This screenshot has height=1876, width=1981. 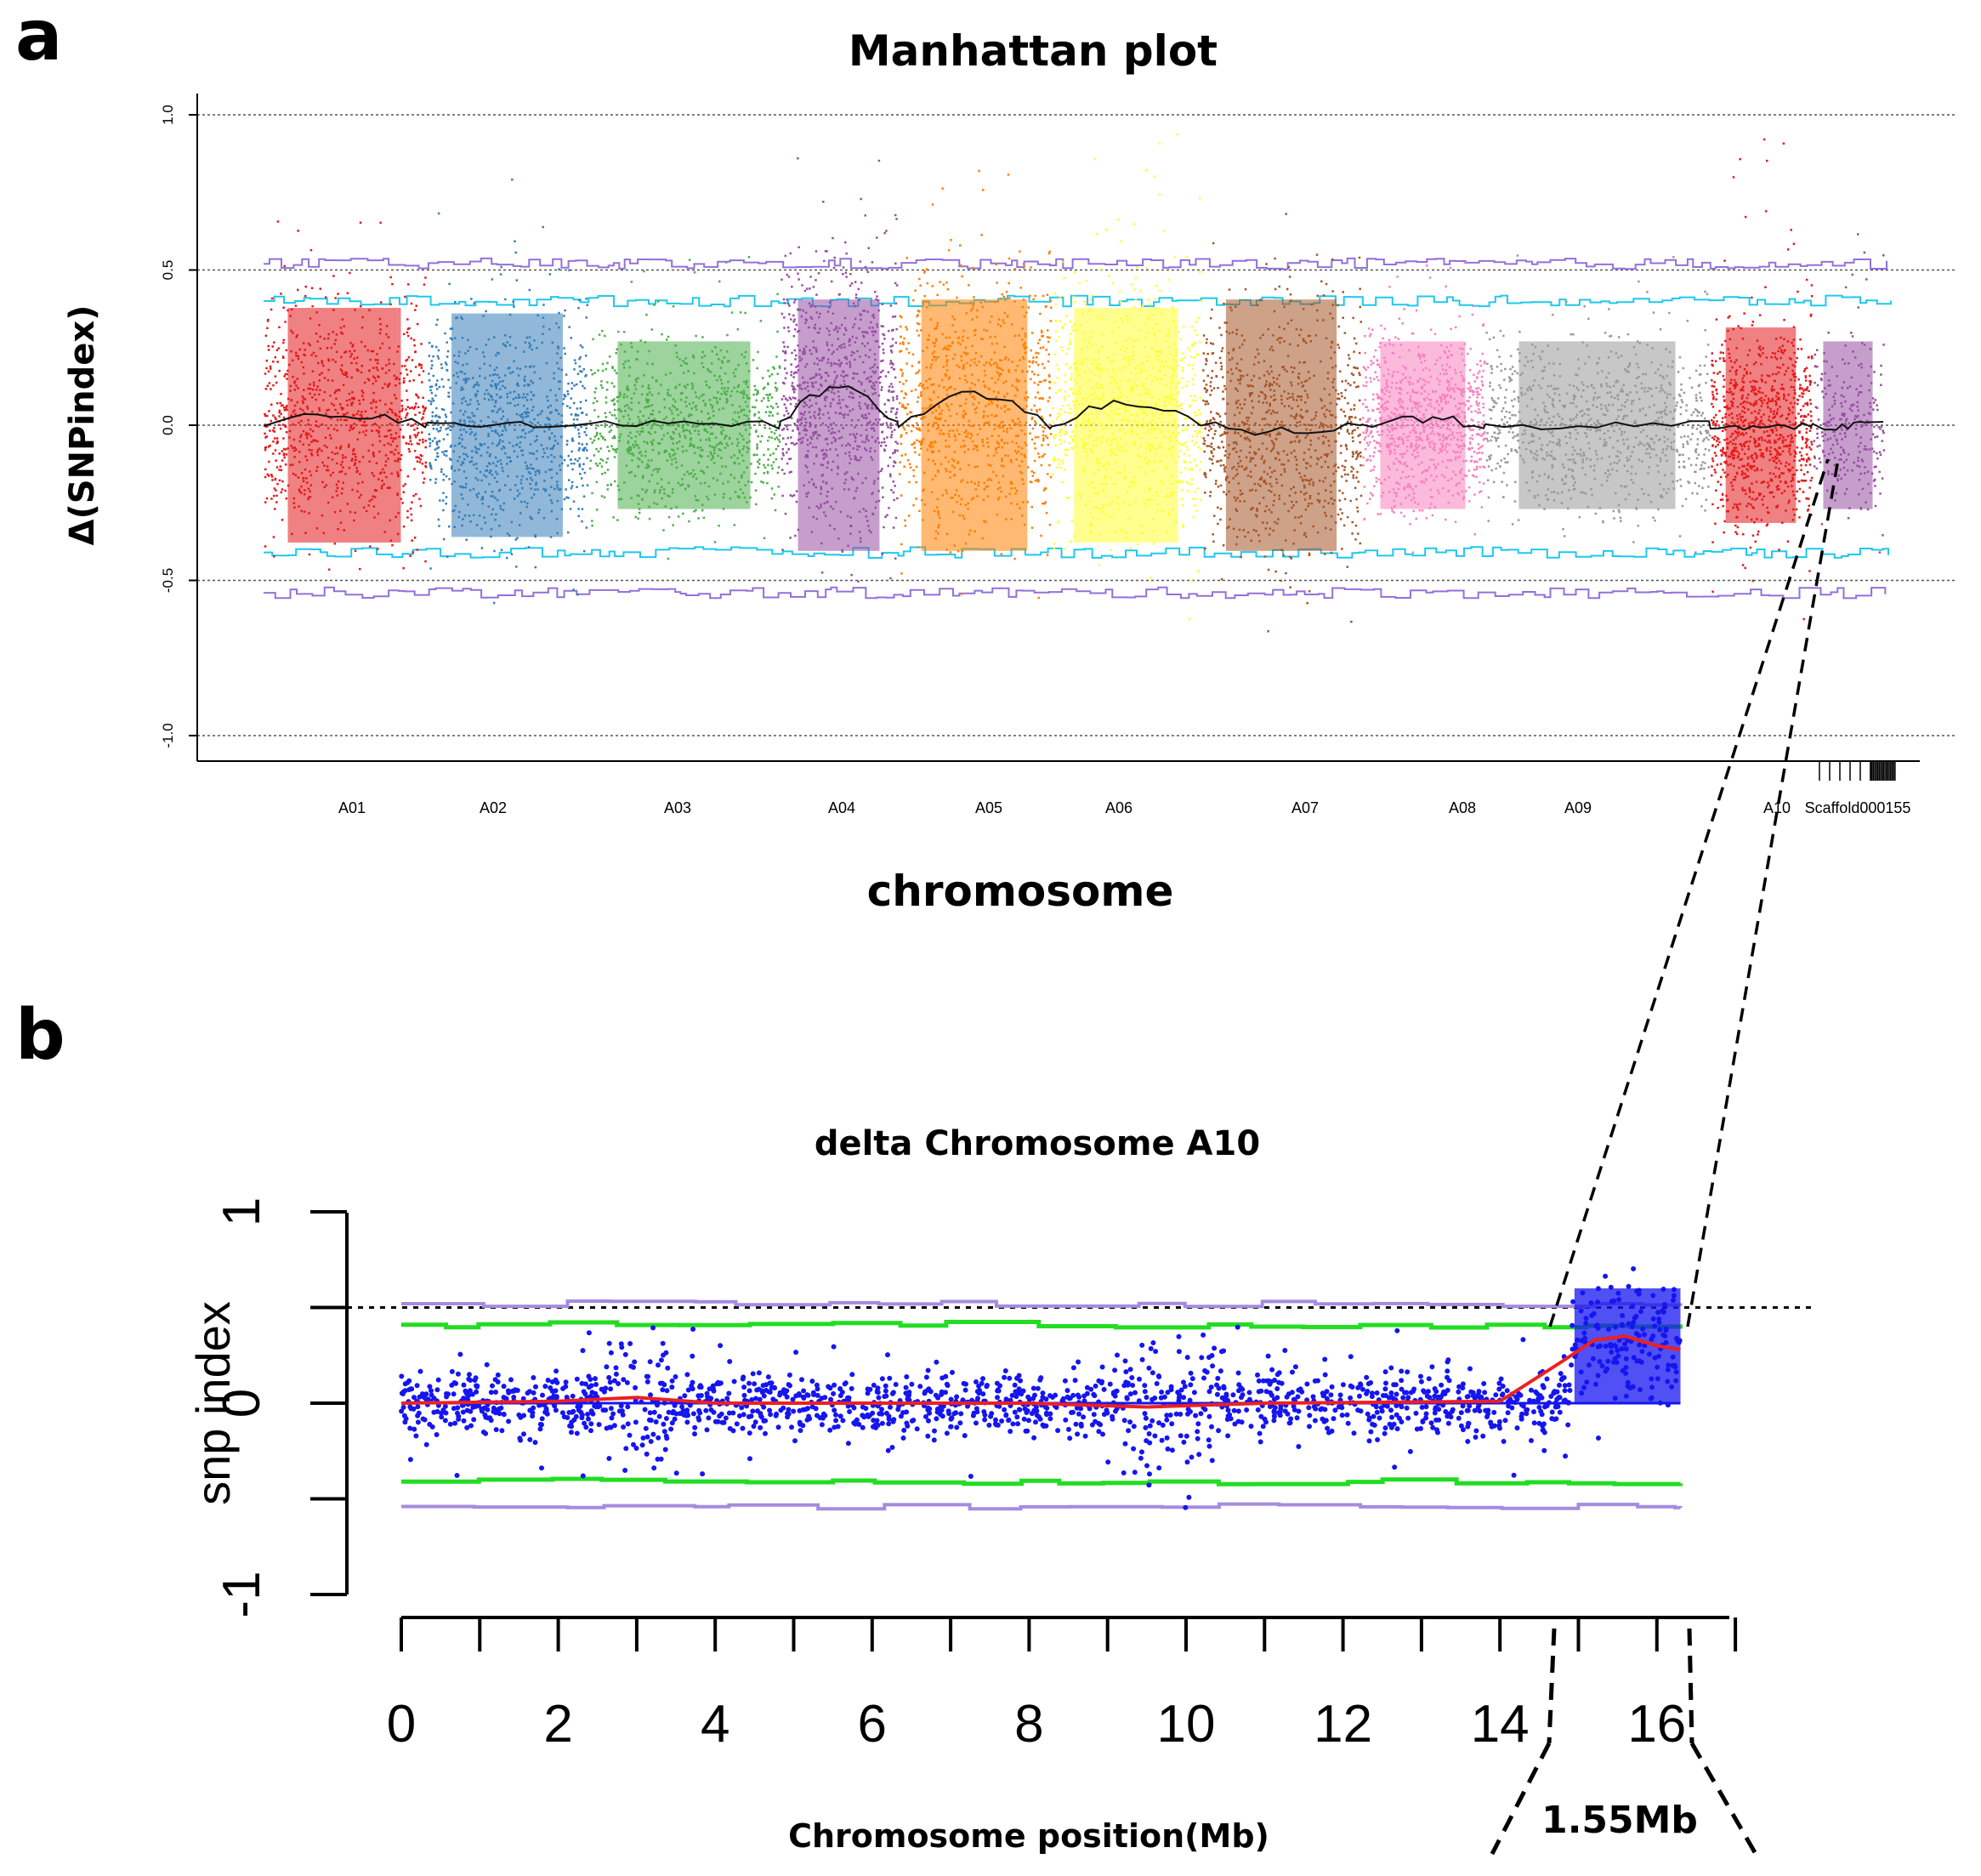 What do you see at coordinates (1028, 1724) in the screenshot?
I see `x-tick-label-b: 8` at bounding box center [1028, 1724].